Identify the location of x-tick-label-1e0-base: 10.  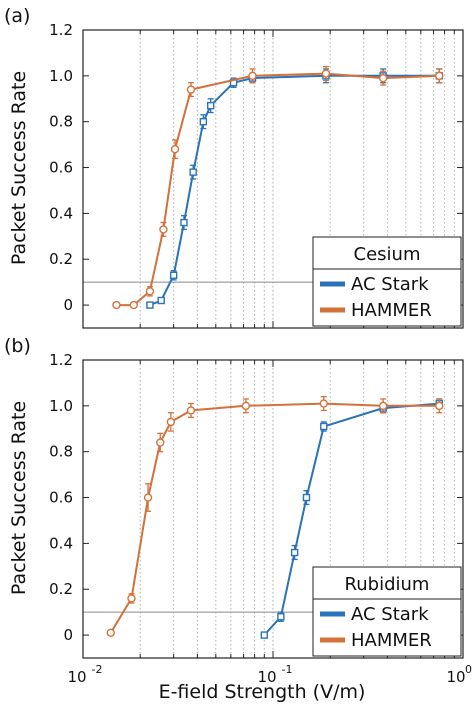
(455, 677).